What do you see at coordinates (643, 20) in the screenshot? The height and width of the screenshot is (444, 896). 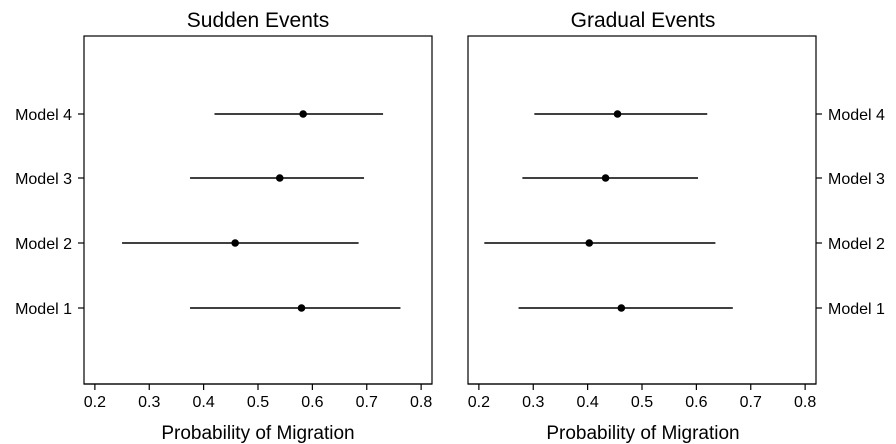 I see `panel-title: Gradual Events` at bounding box center [643, 20].